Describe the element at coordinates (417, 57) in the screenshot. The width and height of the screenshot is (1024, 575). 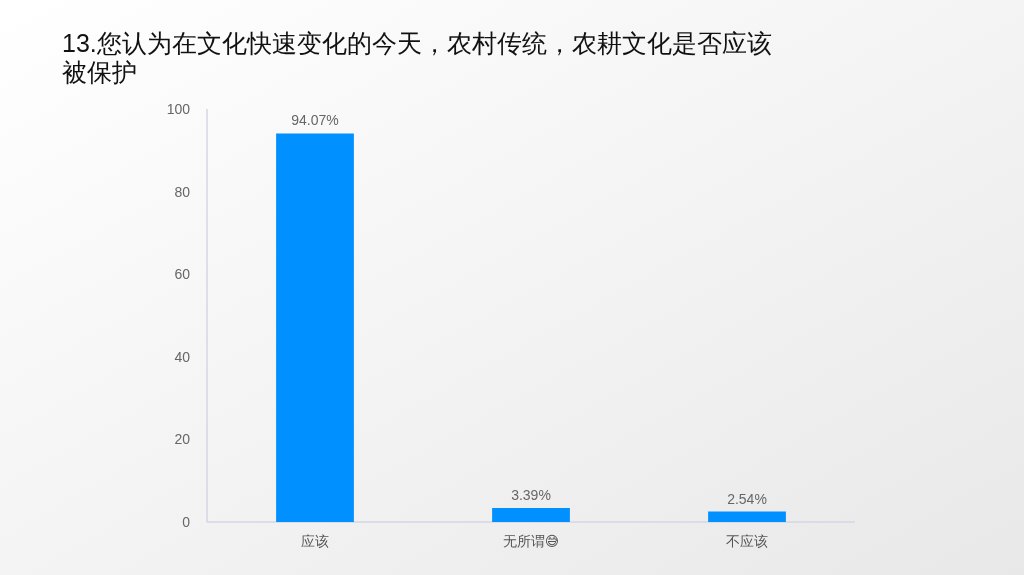
I see `chart-title: 13.您认为在文化快速变化的今天，农村传统，农耕文化是否应该被保护` at that location.